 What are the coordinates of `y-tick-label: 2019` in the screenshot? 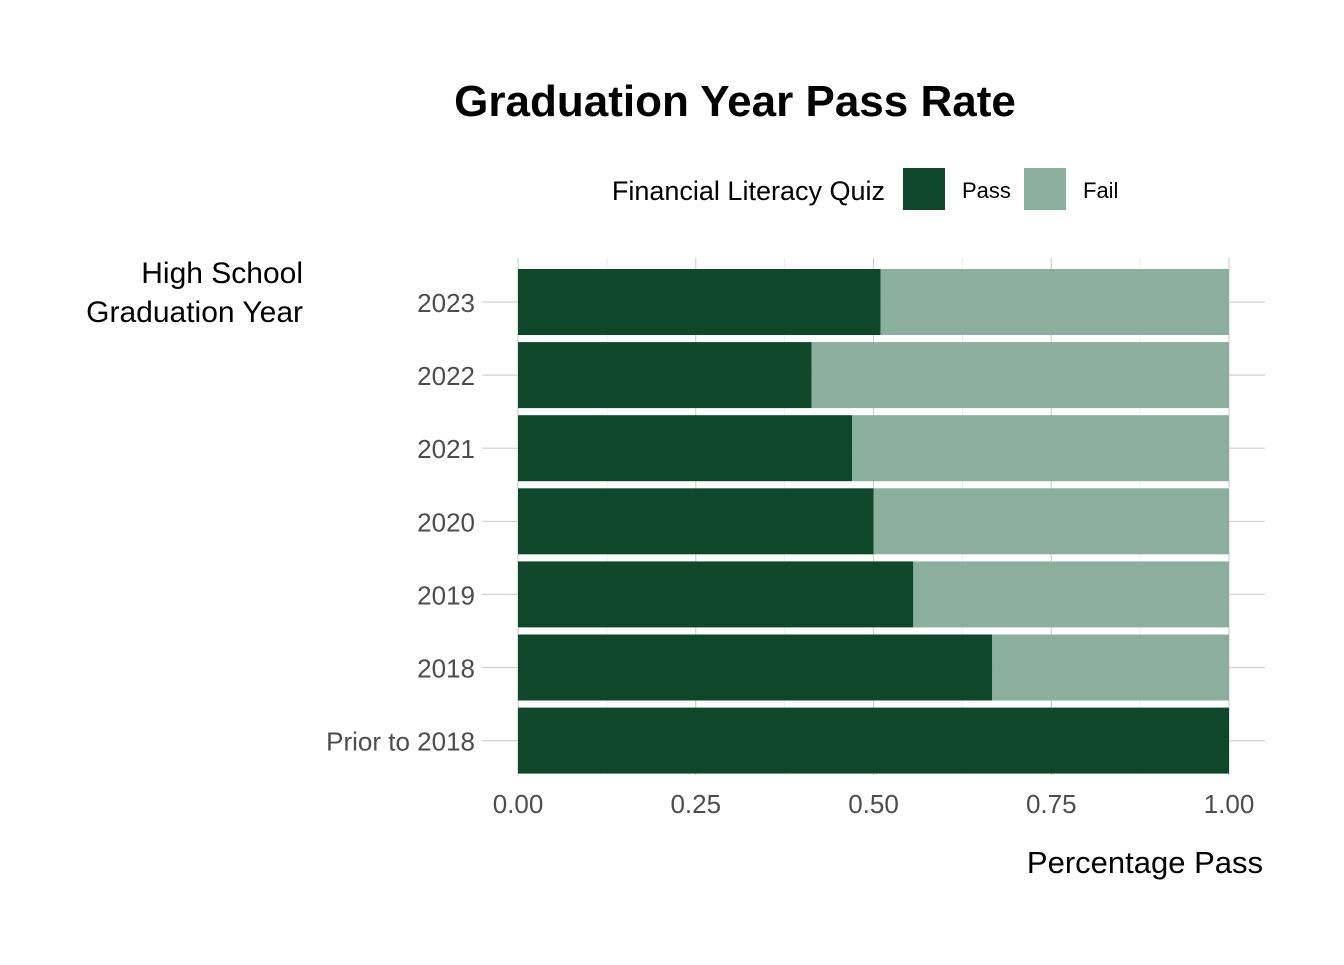 It's located at (446, 595).